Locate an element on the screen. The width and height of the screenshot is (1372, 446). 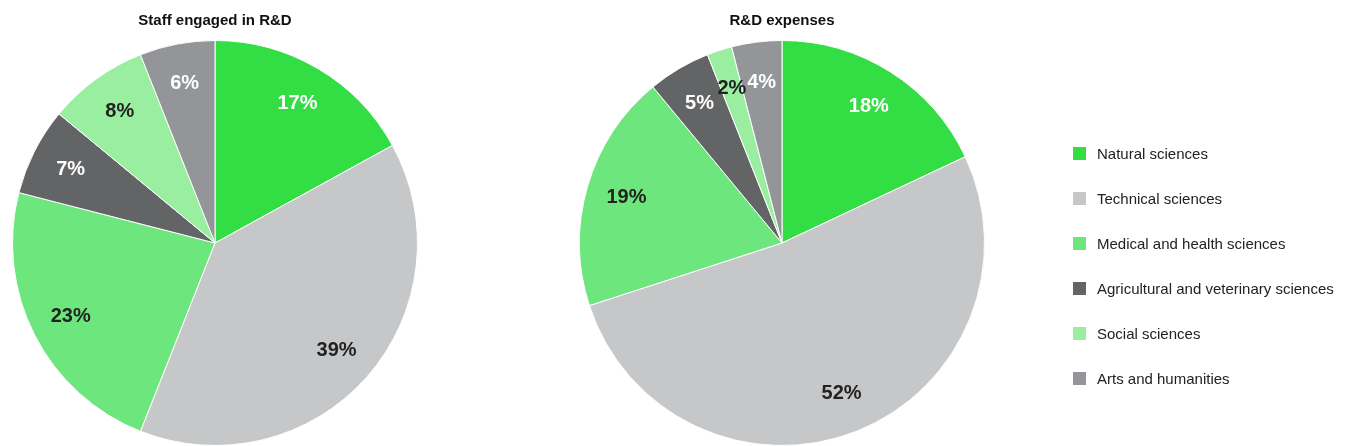
legend-label: Technical sciences is located at coordinates (1160, 198).